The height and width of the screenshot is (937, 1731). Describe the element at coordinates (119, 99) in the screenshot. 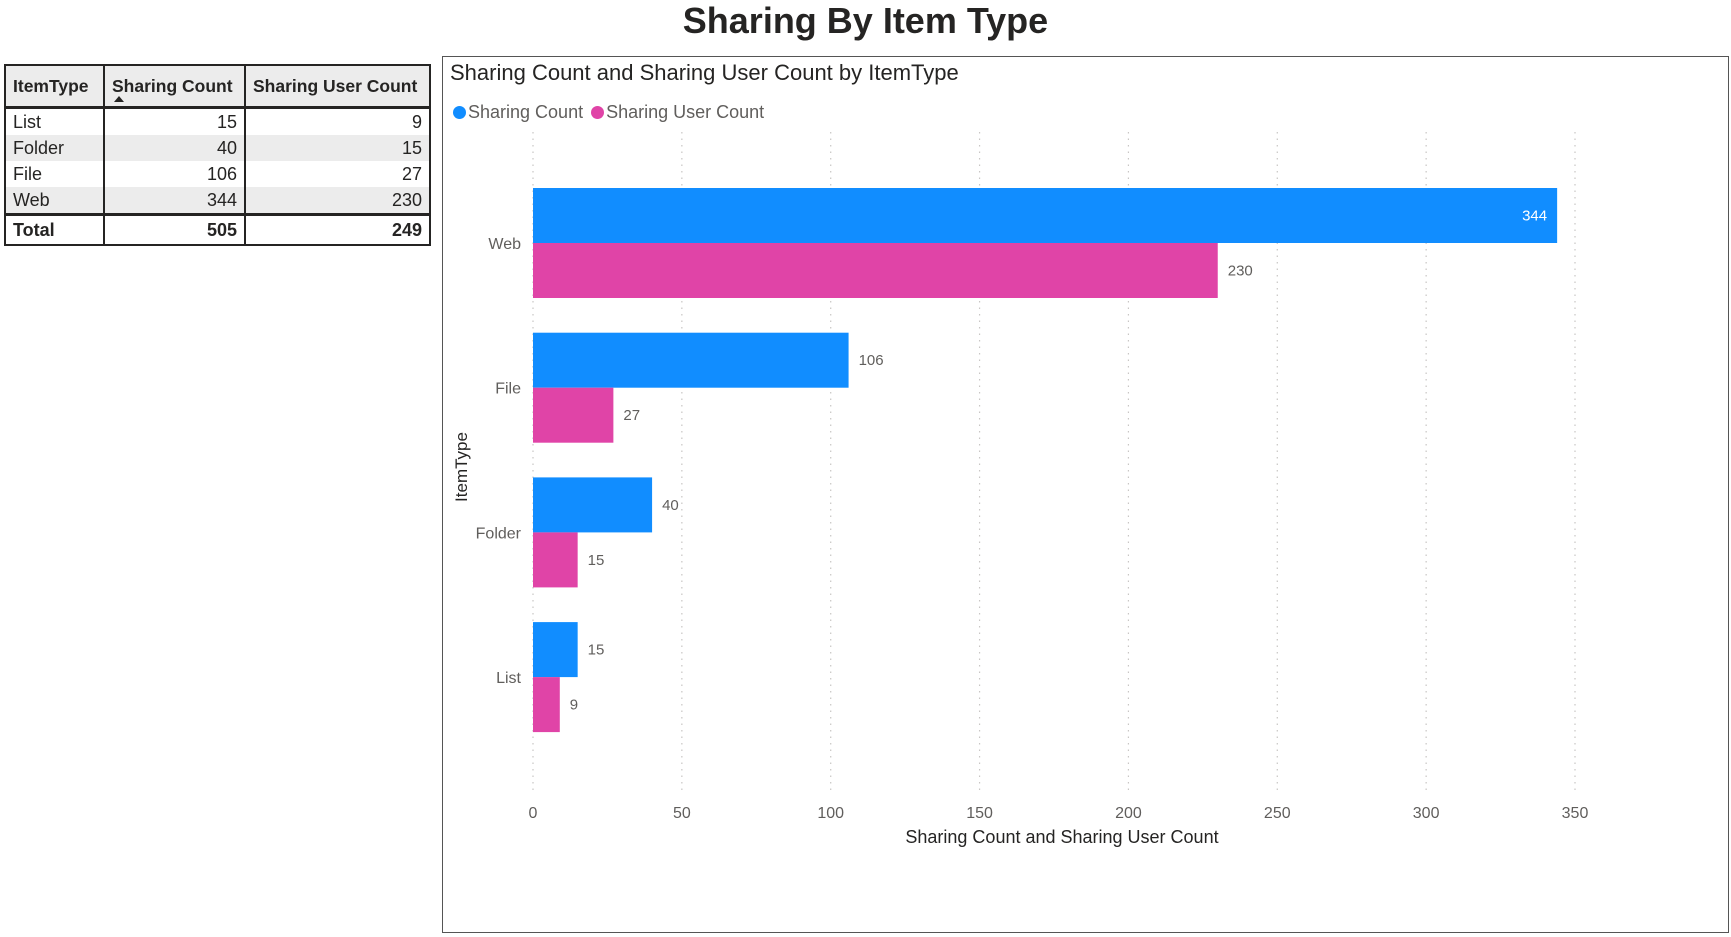

I see `sort-ascending-icon` at that location.